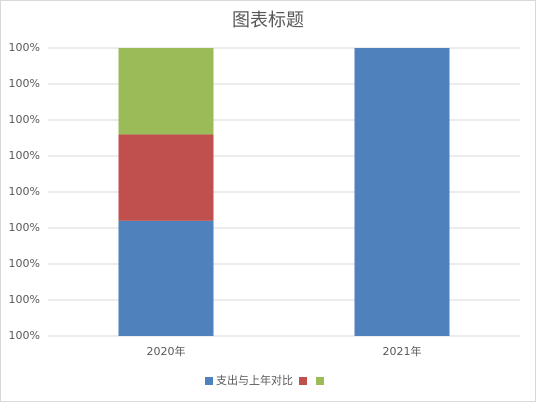 This screenshot has width=536, height=402. I want to click on x-tick-label: 2021年, so click(402, 351).